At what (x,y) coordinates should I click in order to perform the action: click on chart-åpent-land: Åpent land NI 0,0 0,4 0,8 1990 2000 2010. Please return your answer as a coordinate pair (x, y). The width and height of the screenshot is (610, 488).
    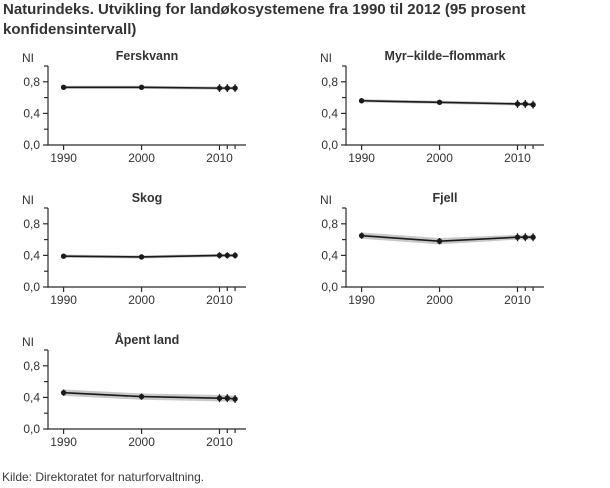
    Looking at the image, I should click on (159, 395).